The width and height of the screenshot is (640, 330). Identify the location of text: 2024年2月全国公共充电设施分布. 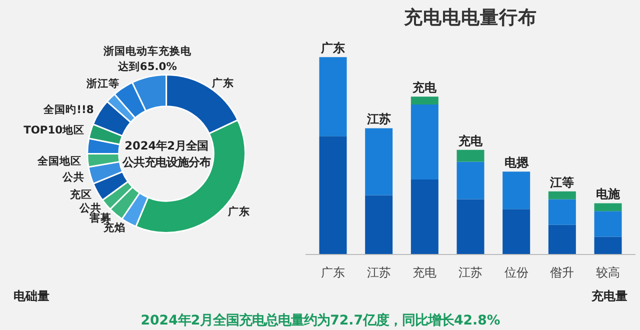
(165, 154).